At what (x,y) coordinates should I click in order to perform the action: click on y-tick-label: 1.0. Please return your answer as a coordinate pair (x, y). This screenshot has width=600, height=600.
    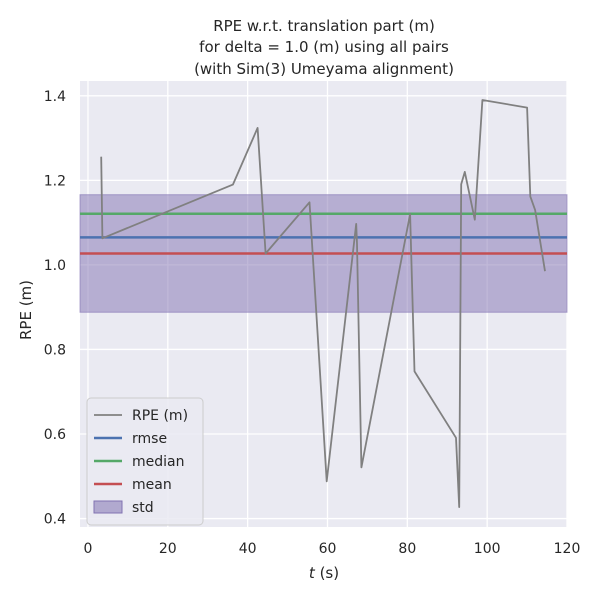
    Looking at the image, I should click on (55, 266).